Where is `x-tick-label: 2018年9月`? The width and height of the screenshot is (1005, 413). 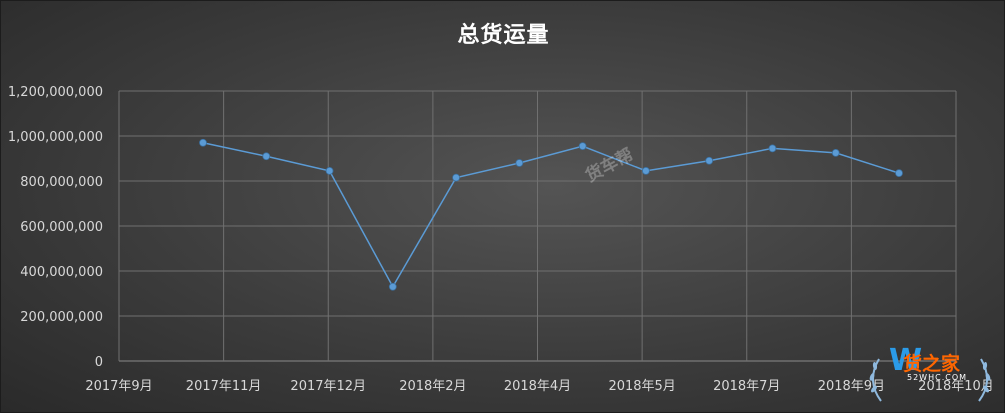
x-tick-label: 2018年9月 is located at coordinates (851, 386).